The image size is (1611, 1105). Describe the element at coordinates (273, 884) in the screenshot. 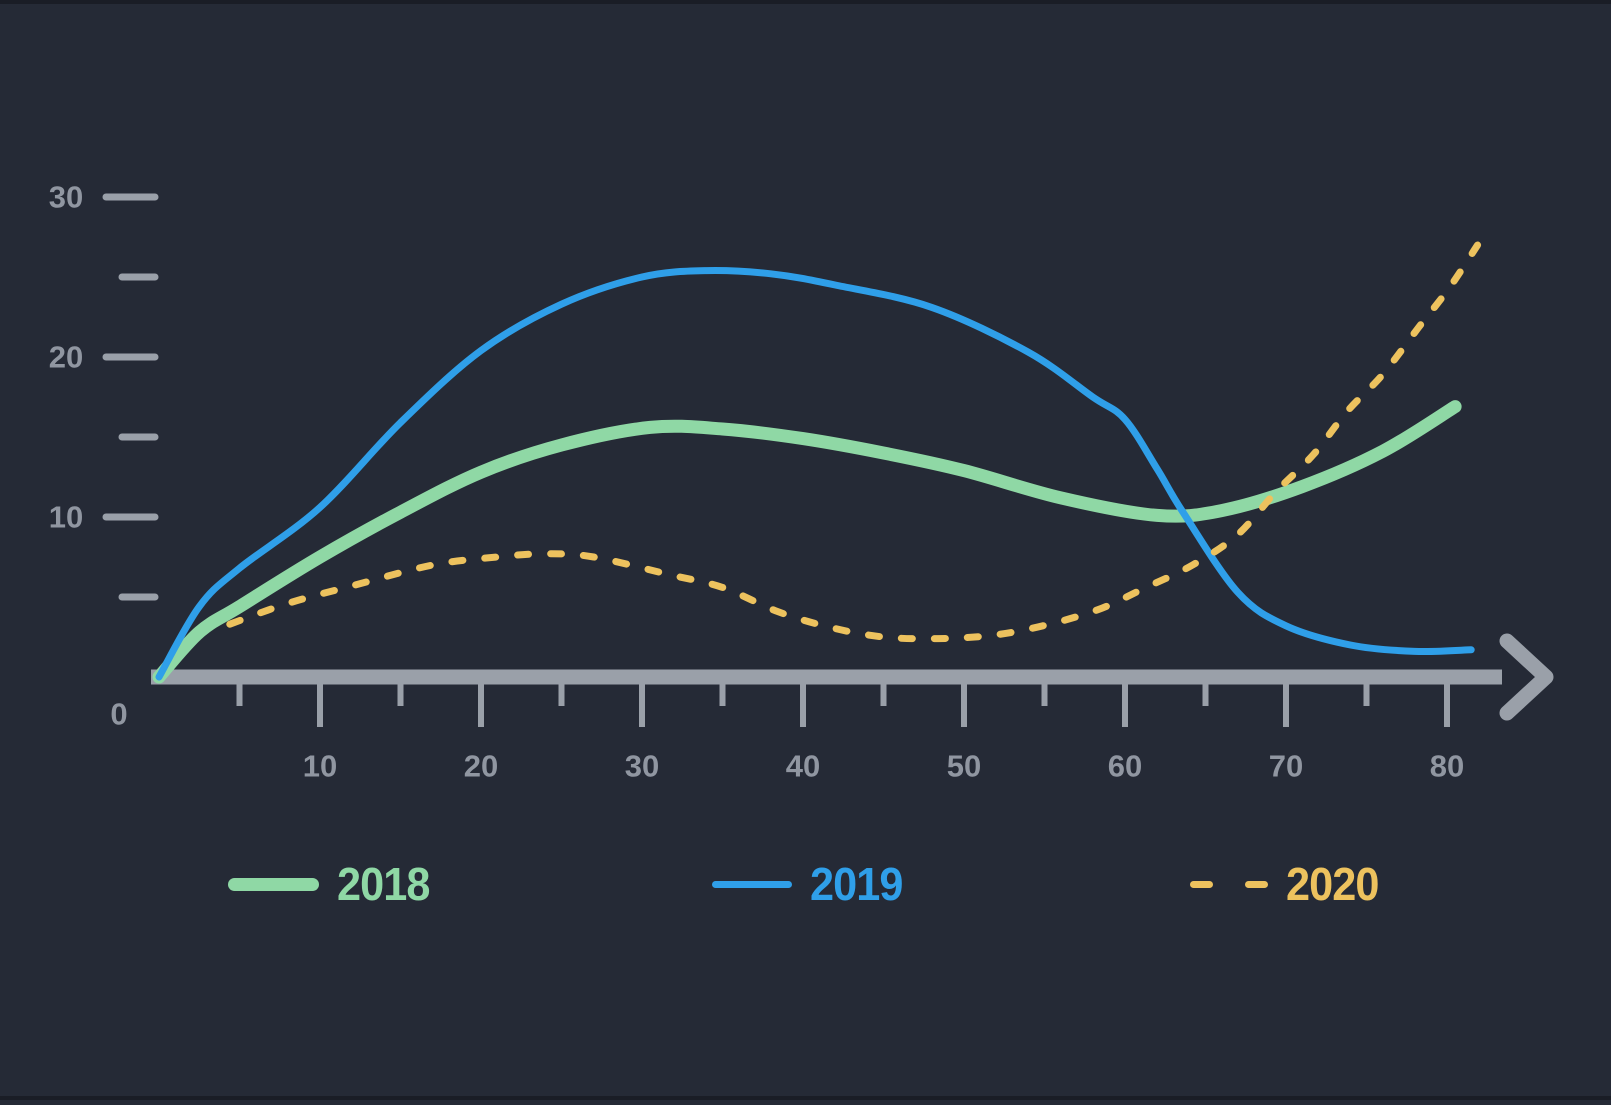

I see `legend-swatch-2018` at that location.